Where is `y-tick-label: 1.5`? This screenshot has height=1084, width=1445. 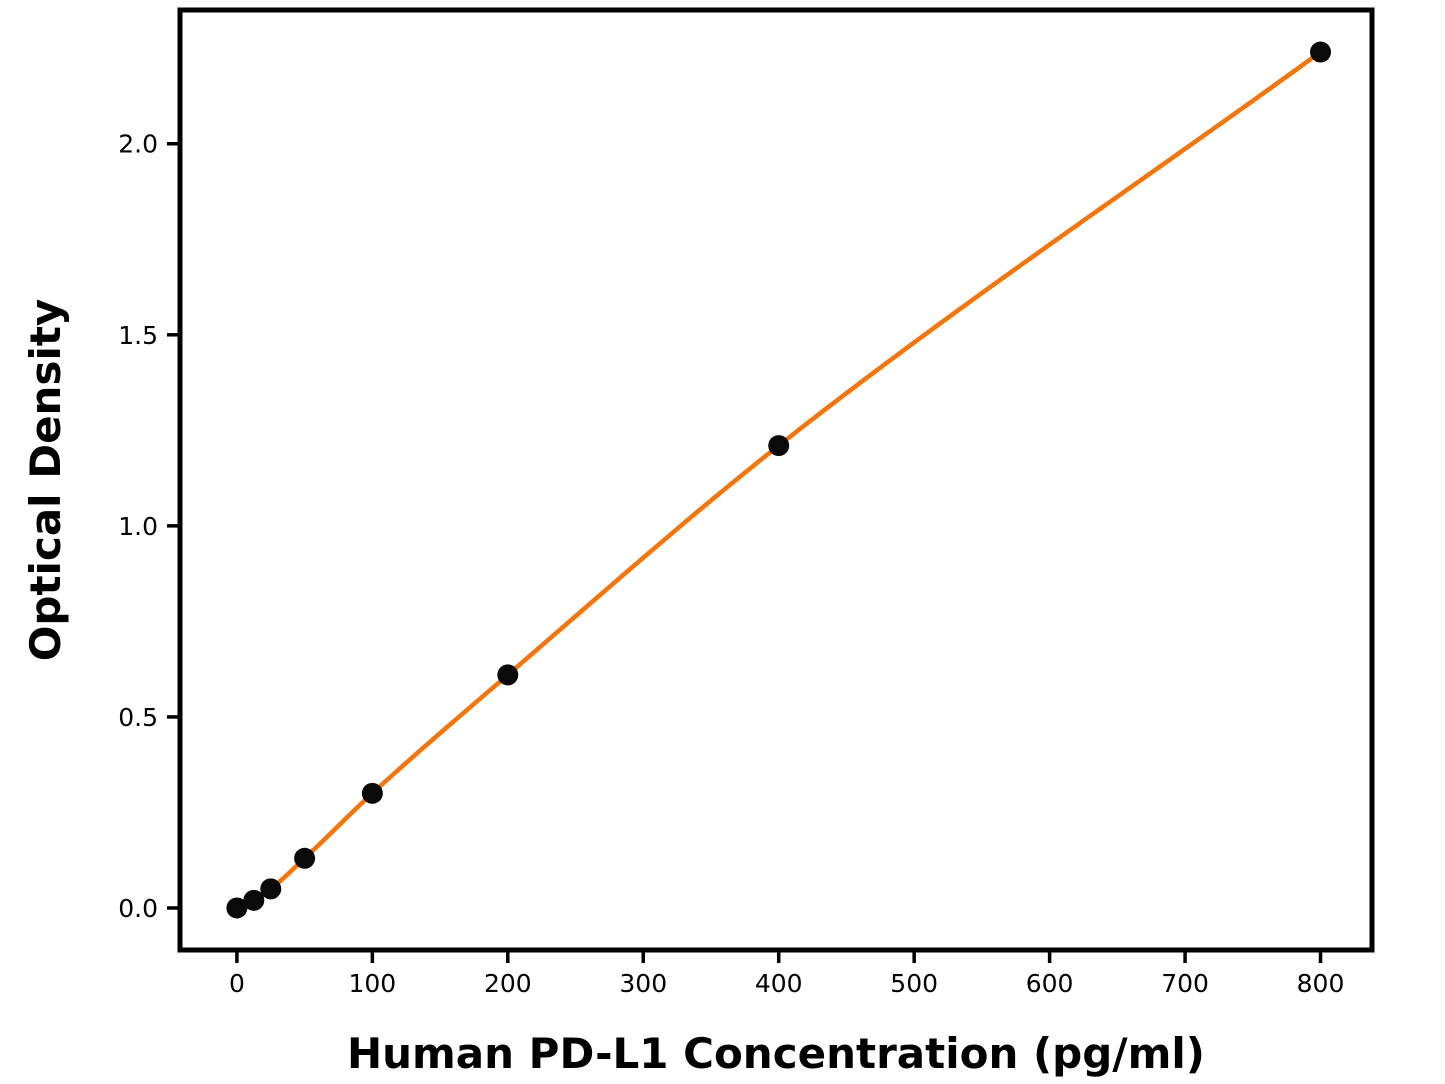
y-tick-label: 1.5 is located at coordinates (138, 335).